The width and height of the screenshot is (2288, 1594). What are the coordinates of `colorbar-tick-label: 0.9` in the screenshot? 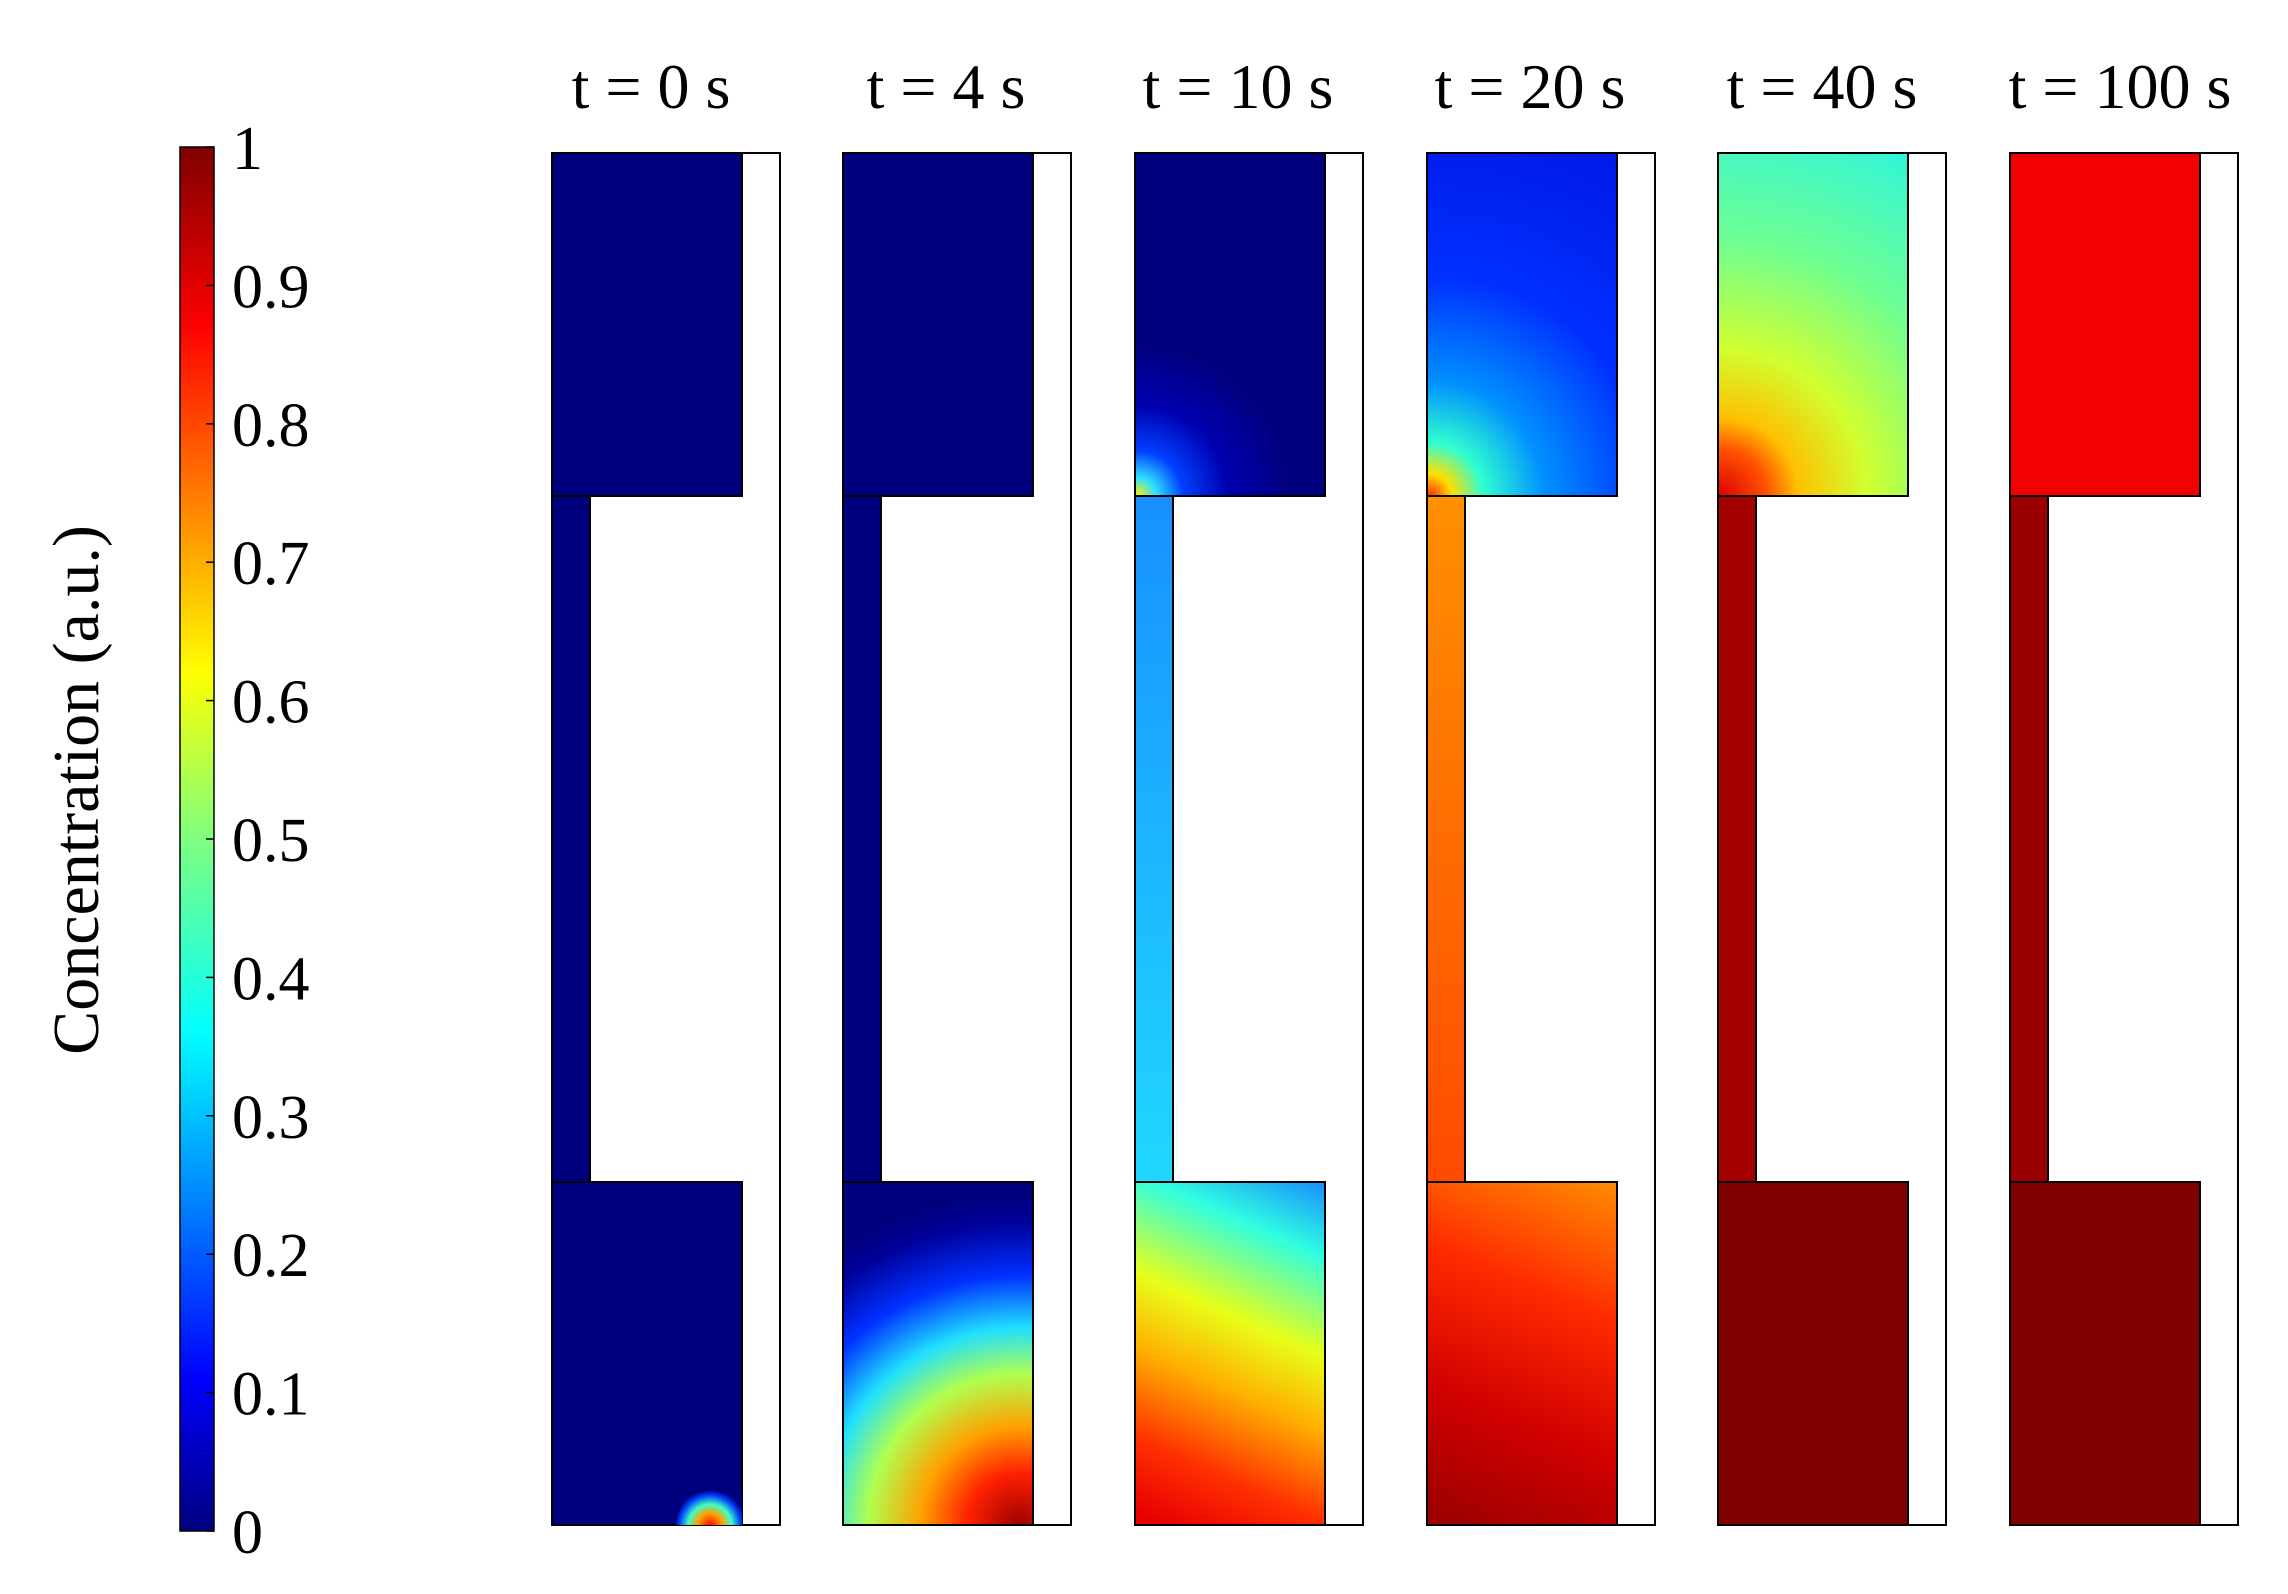 It's located at (271, 287).